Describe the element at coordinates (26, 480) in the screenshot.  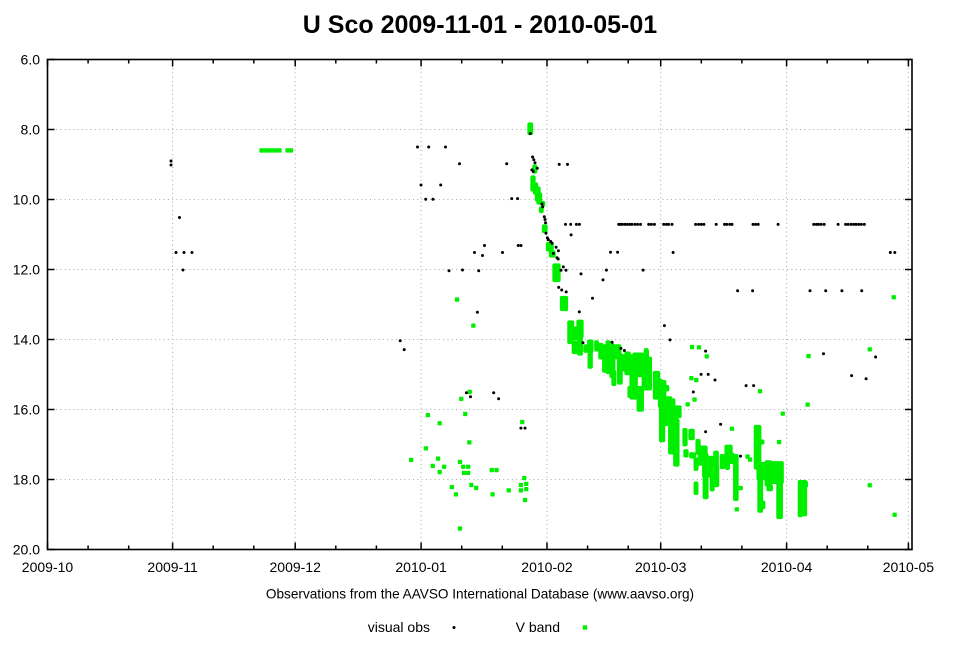
I see `svg-text: 18.0` at that location.